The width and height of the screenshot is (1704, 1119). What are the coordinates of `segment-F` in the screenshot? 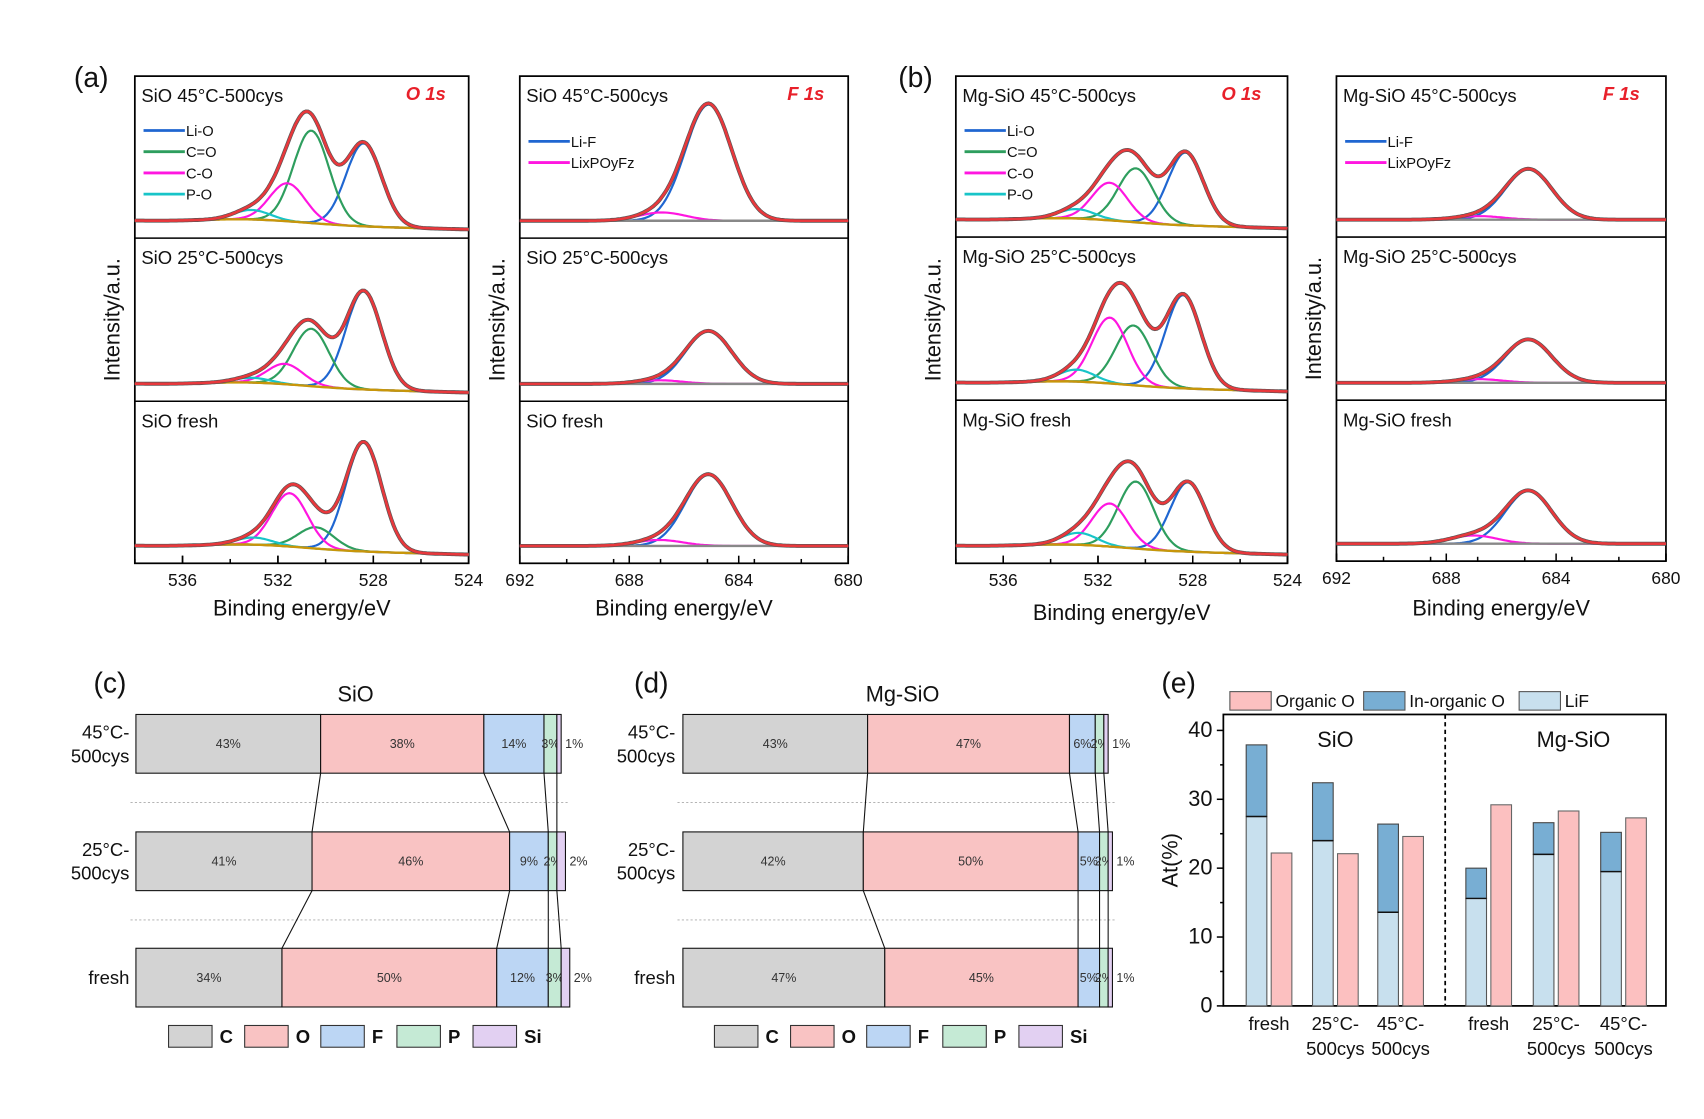 It's located at (529, 861).